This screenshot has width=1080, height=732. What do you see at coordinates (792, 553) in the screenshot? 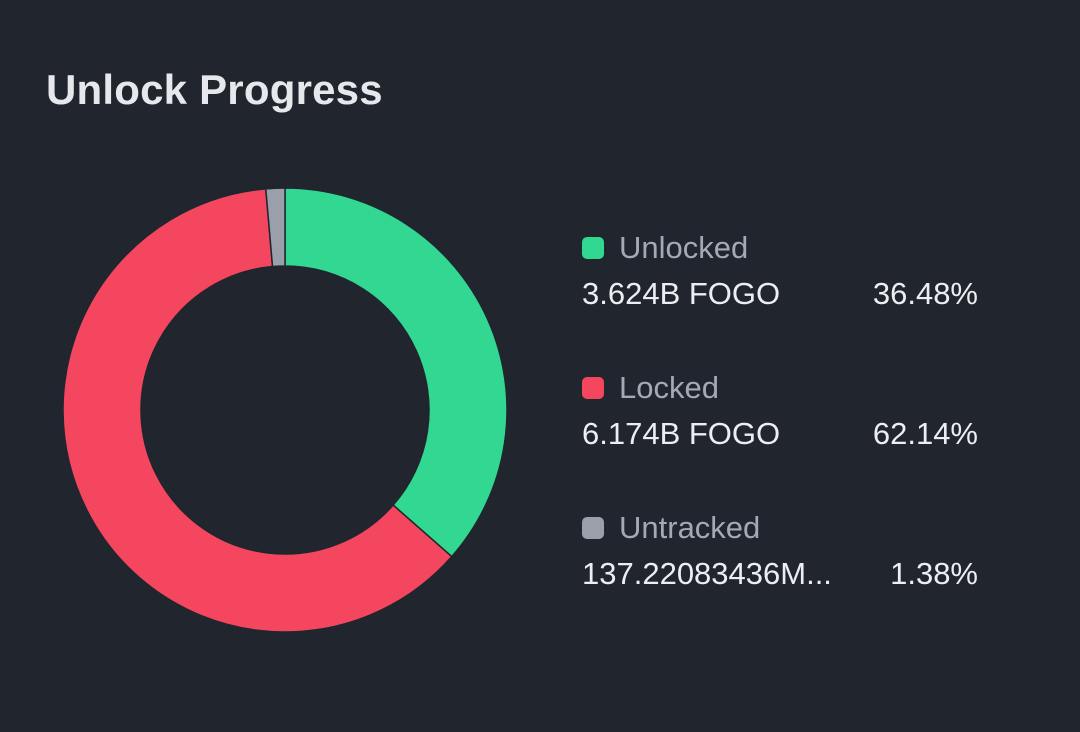
I see `legend-item-untracked: Untracked 137.22083436M... 1.38%` at bounding box center [792, 553].